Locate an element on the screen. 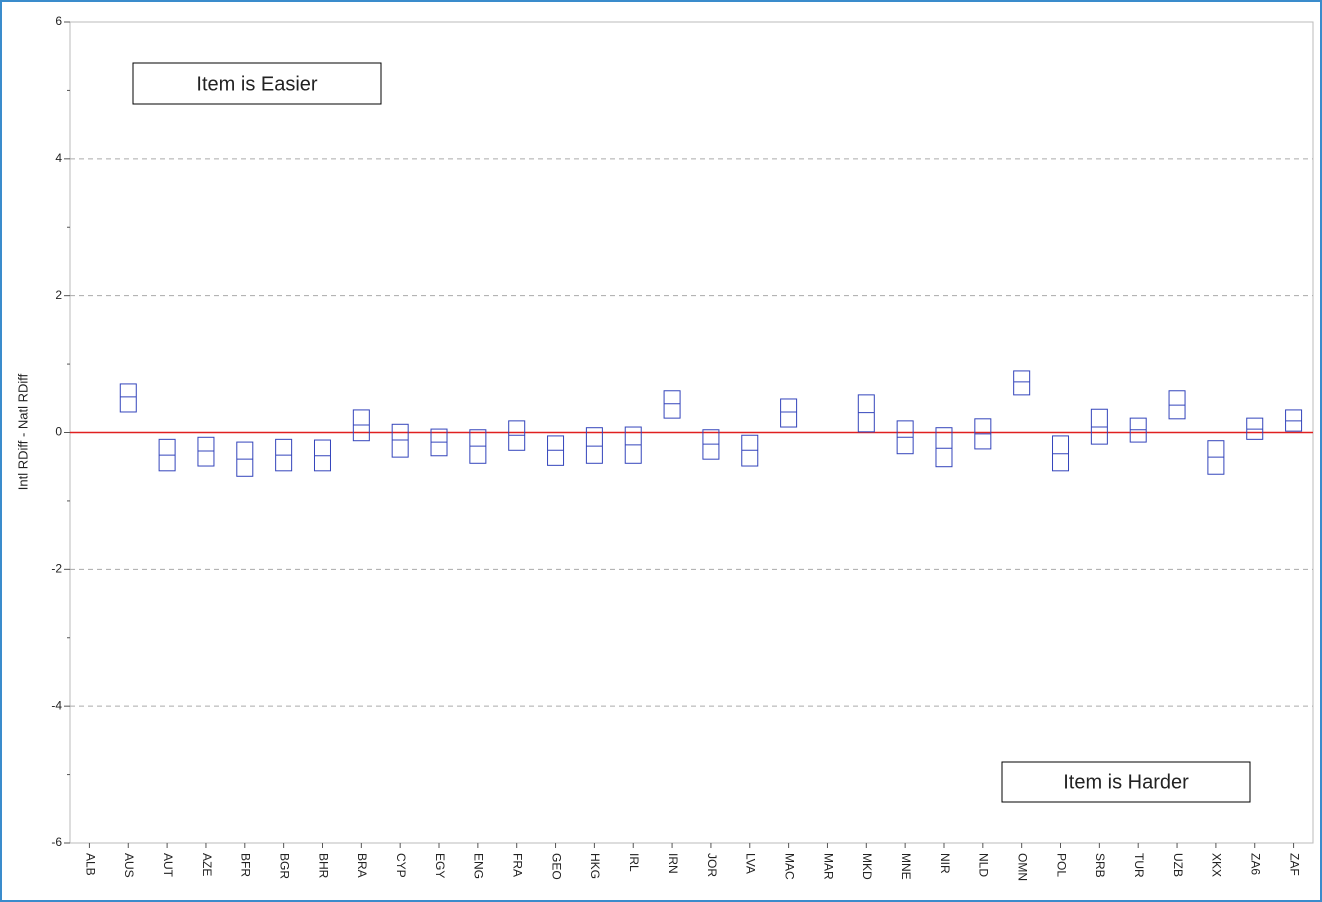 This screenshot has width=1322, height=902. annotation: Item is Harder is located at coordinates (1126, 782).